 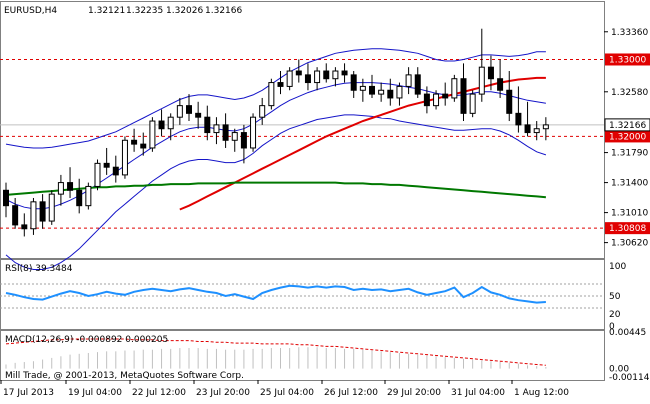 I want to click on time-tick-label: 25 Jul 04:00, so click(x=287, y=393).